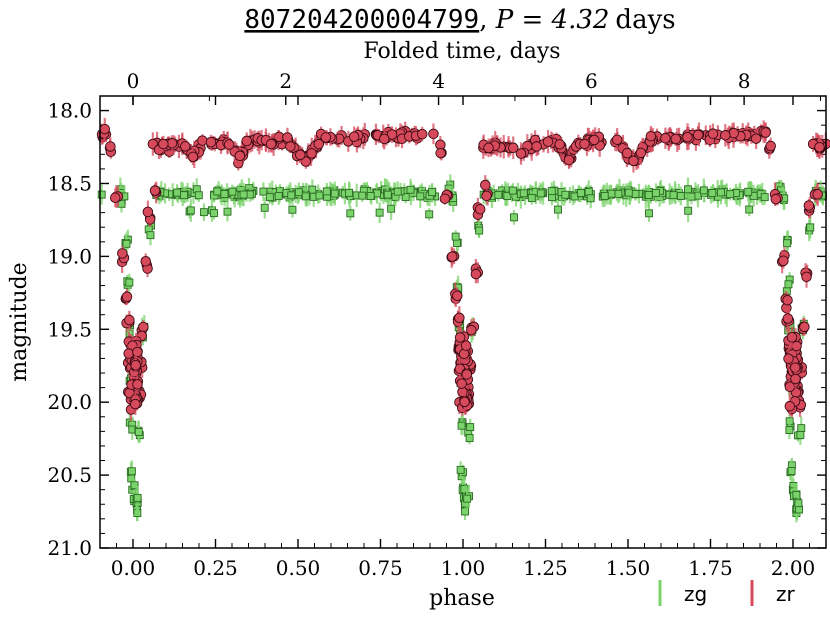 This screenshot has height=623, width=830. What do you see at coordinates (298, 568) in the screenshot?
I see `x-tick-label: 0.50` at bounding box center [298, 568].